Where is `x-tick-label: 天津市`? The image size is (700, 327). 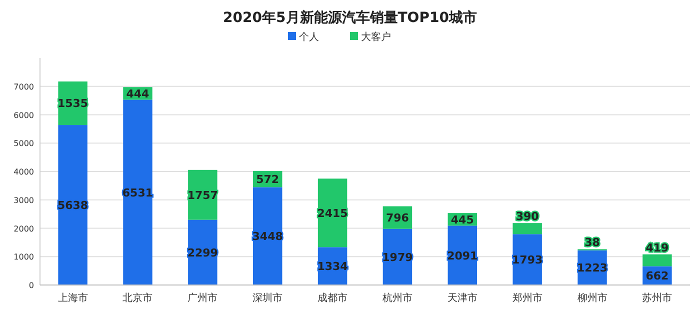 x-tick-label: 天津市 is located at coordinates (462, 298).